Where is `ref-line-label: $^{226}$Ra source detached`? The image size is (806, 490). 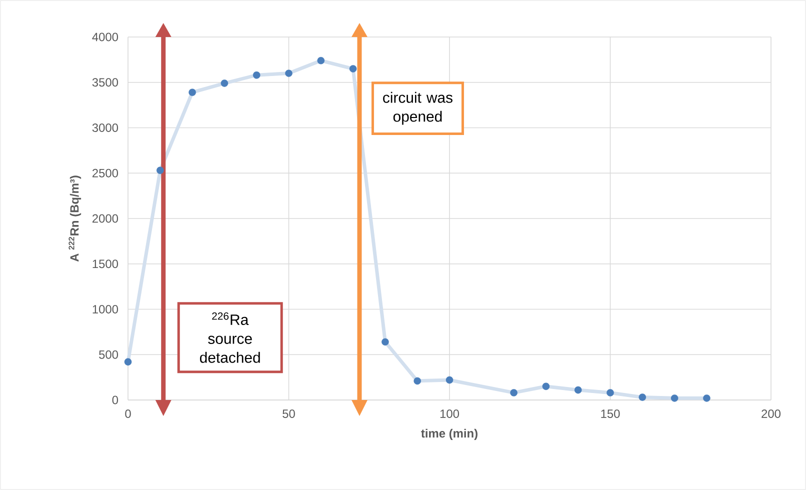
ref-line-label: $^{226}$Ra source detached is located at coordinates (230, 337).